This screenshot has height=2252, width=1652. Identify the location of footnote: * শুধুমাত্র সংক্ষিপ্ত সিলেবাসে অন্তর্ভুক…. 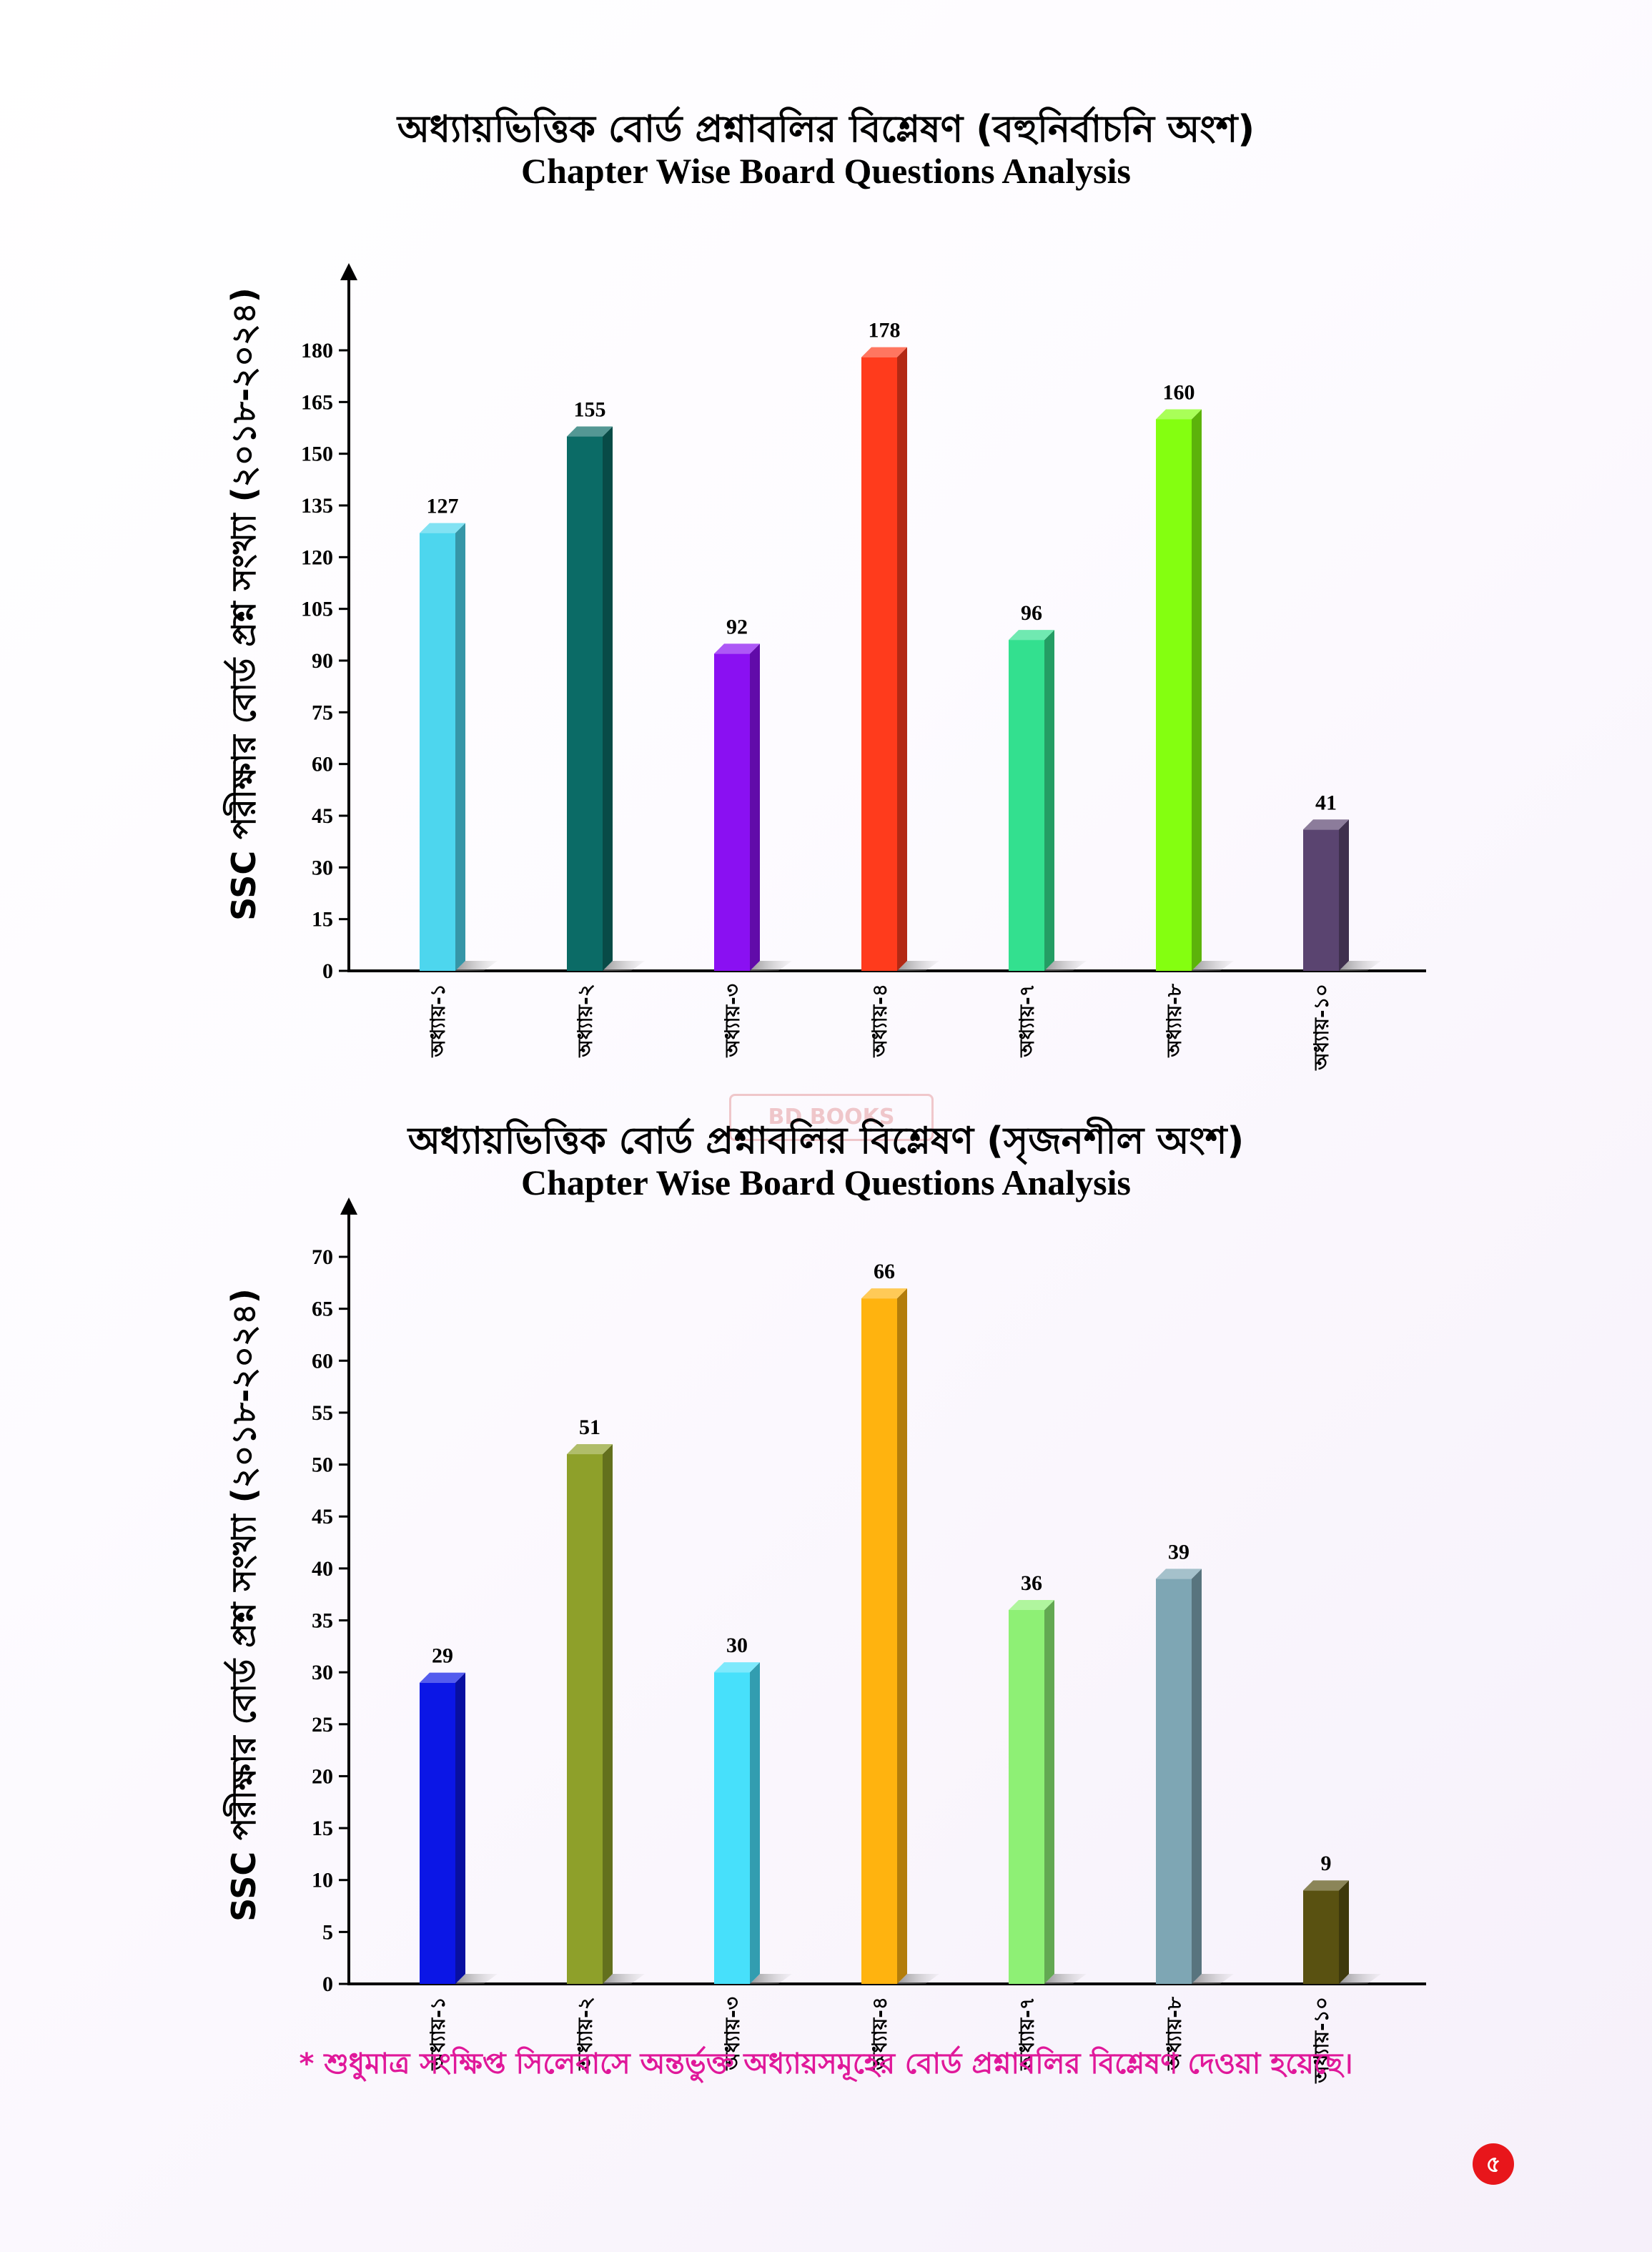
(826, 2064).